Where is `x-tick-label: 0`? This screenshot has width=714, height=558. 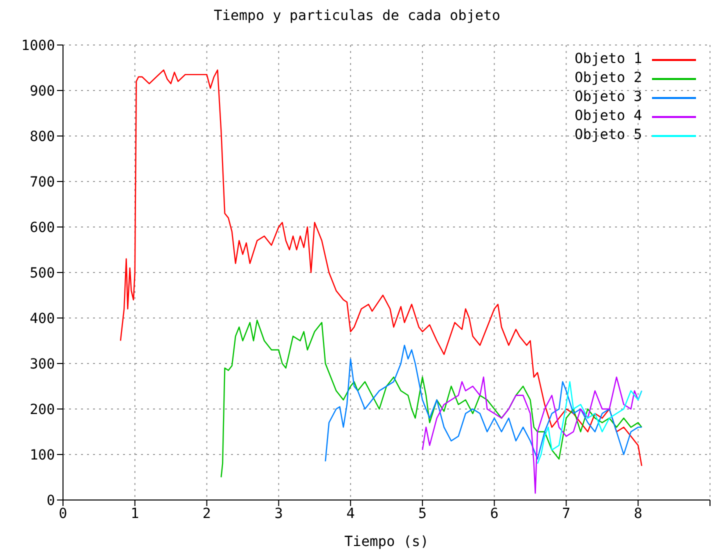 x-tick-label: 0 is located at coordinates (63, 514).